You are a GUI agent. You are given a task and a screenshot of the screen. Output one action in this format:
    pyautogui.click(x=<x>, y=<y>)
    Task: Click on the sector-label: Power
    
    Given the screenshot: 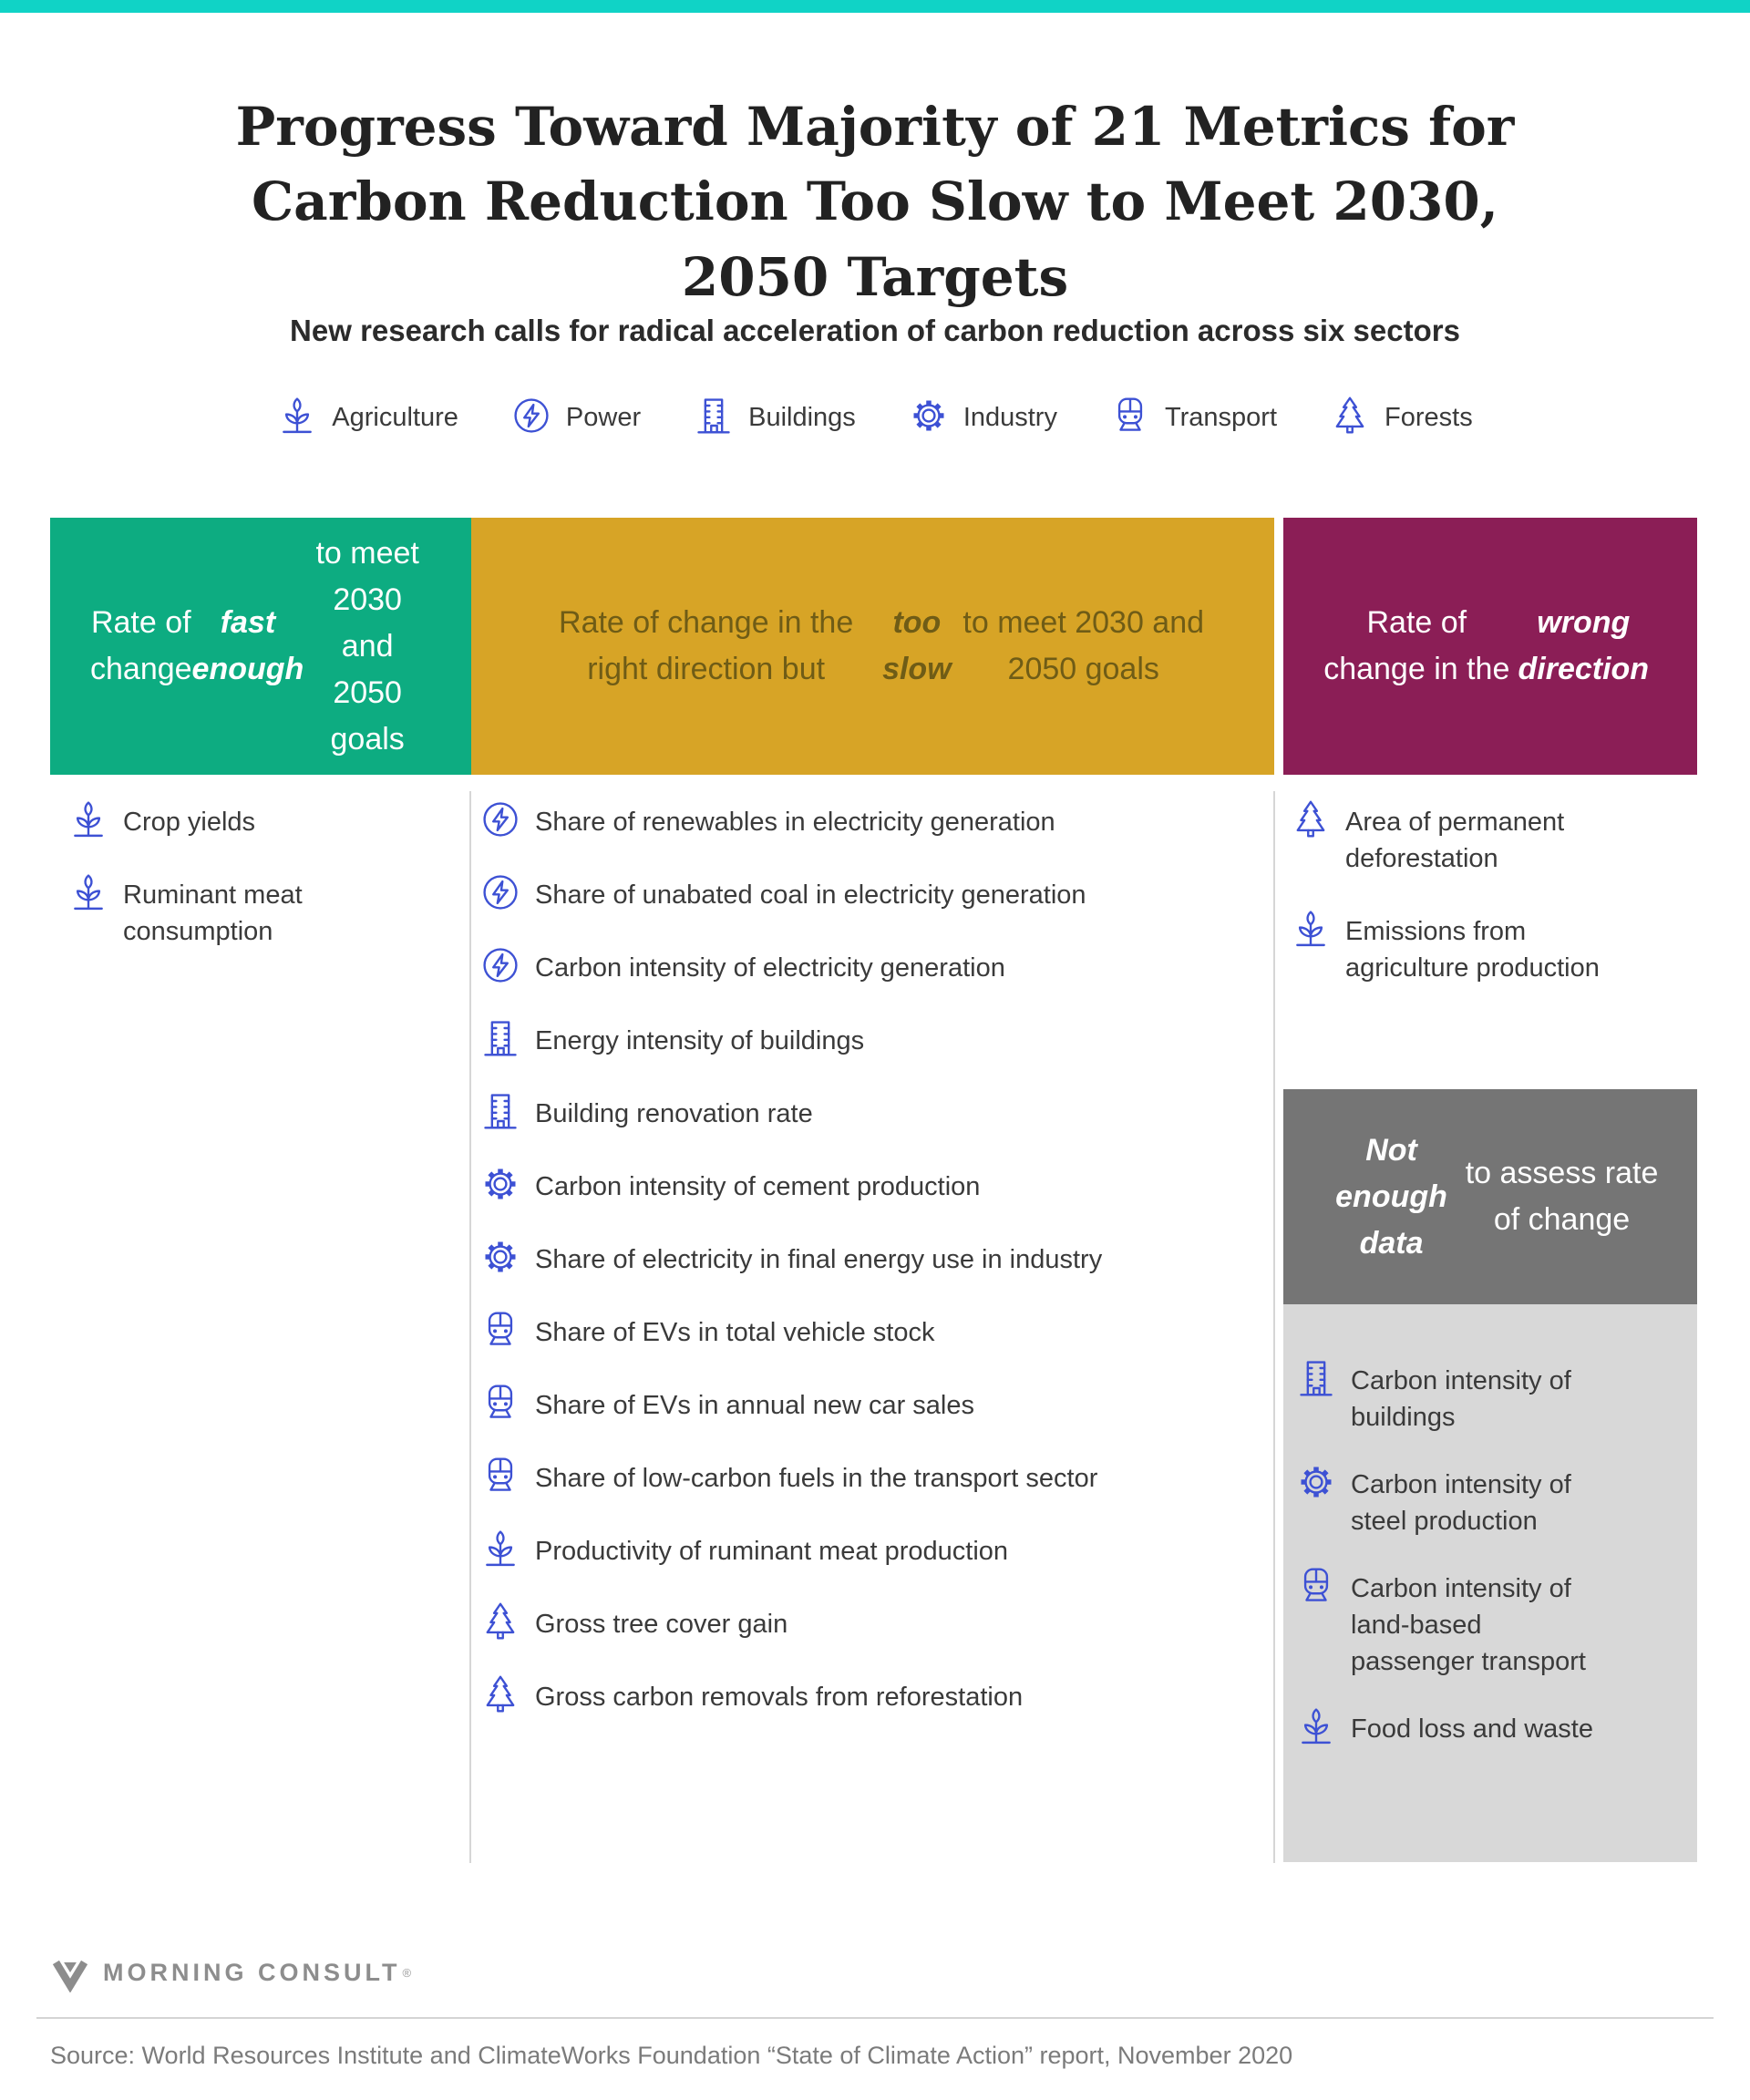 What is the action you would take?
    pyautogui.click(x=604, y=418)
    